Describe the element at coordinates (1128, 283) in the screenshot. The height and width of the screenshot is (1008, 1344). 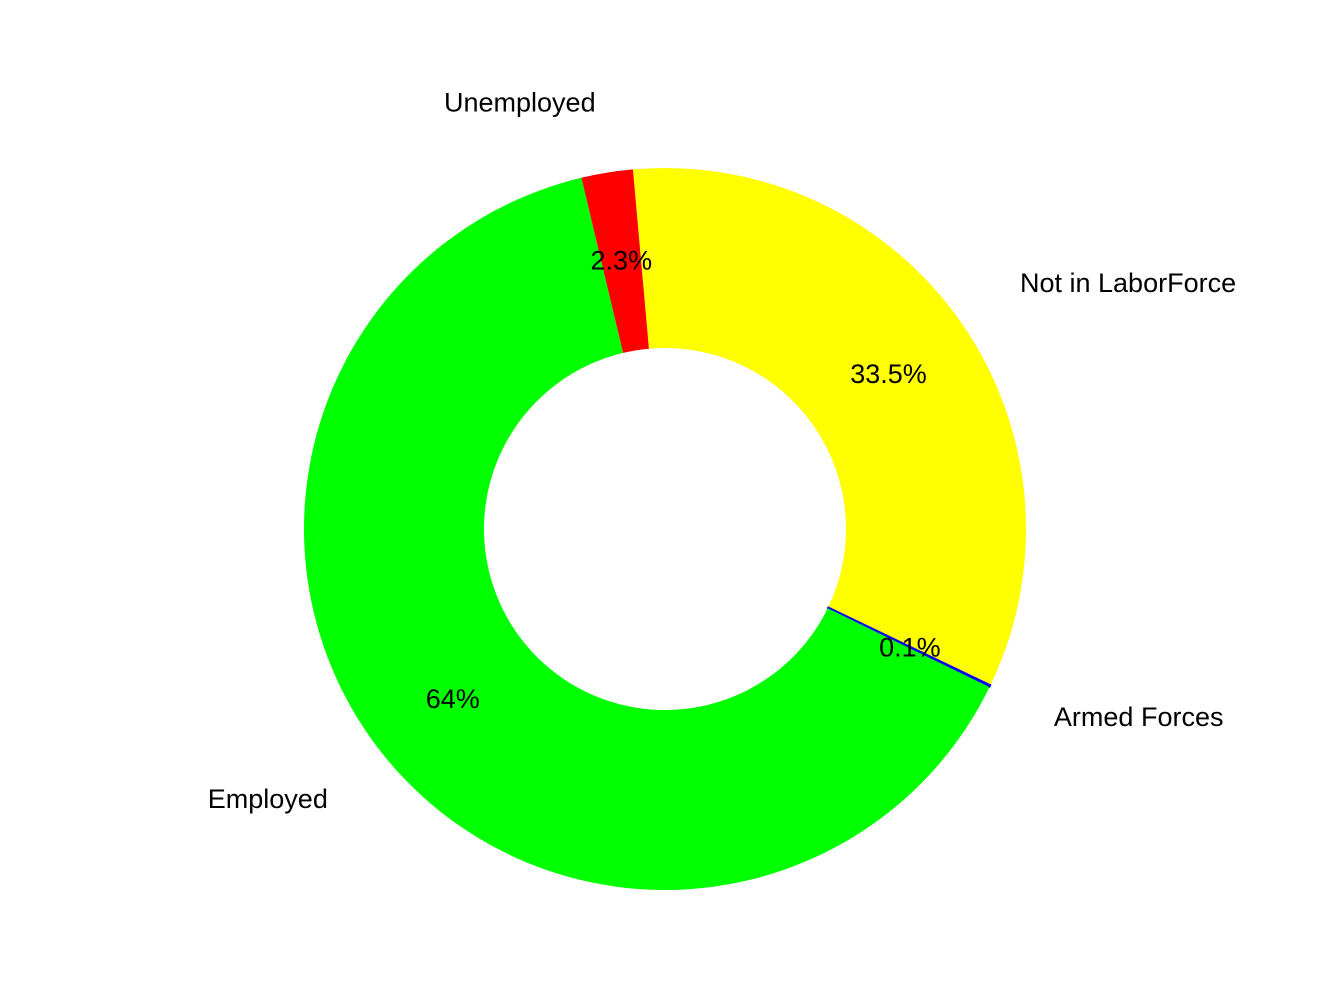
I see `category-label-not-in-laborforce: Not in LaborForce` at that location.